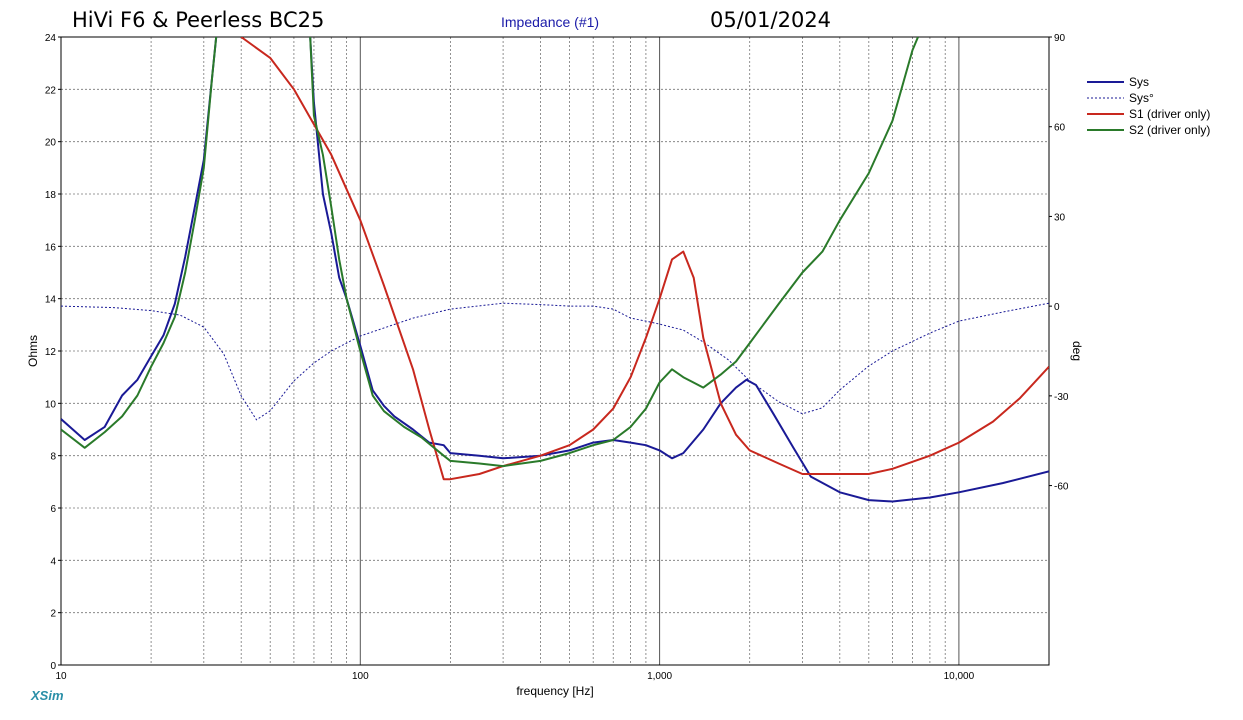 This screenshot has height=720, width=1243. What do you see at coordinates (1060, 38) in the screenshot?
I see `y2-tick-label: 90` at bounding box center [1060, 38].